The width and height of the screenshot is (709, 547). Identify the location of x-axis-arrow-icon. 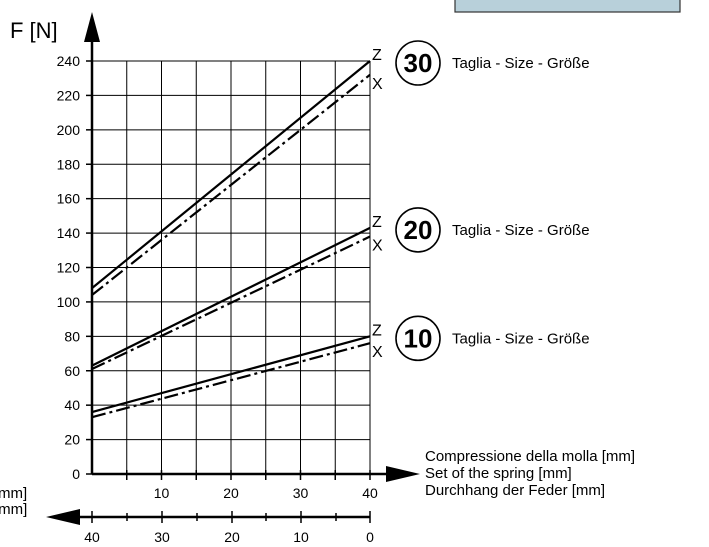
(403, 474).